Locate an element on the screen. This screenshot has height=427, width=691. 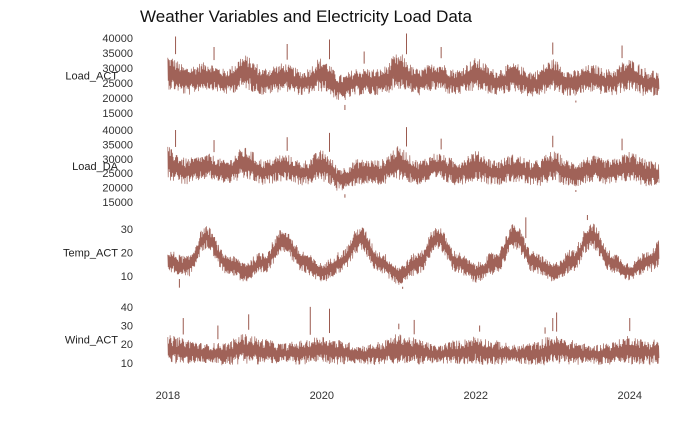
panel-label: Load_ACT is located at coordinates (91, 77).